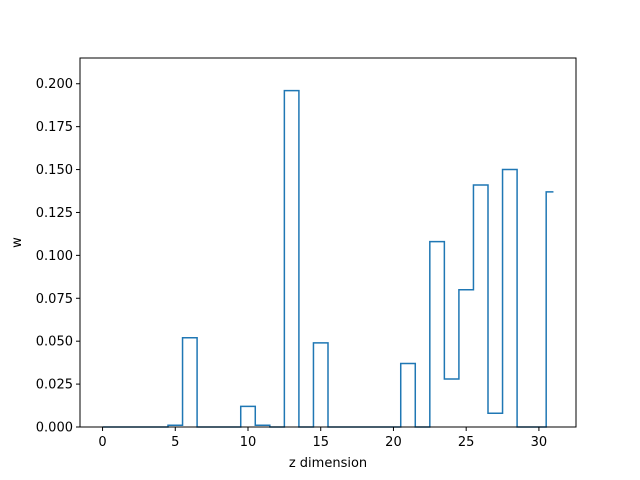 This screenshot has width=640, height=480. Describe the element at coordinates (393, 442) in the screenshot. I see `x-tick-label: 20` at that location.